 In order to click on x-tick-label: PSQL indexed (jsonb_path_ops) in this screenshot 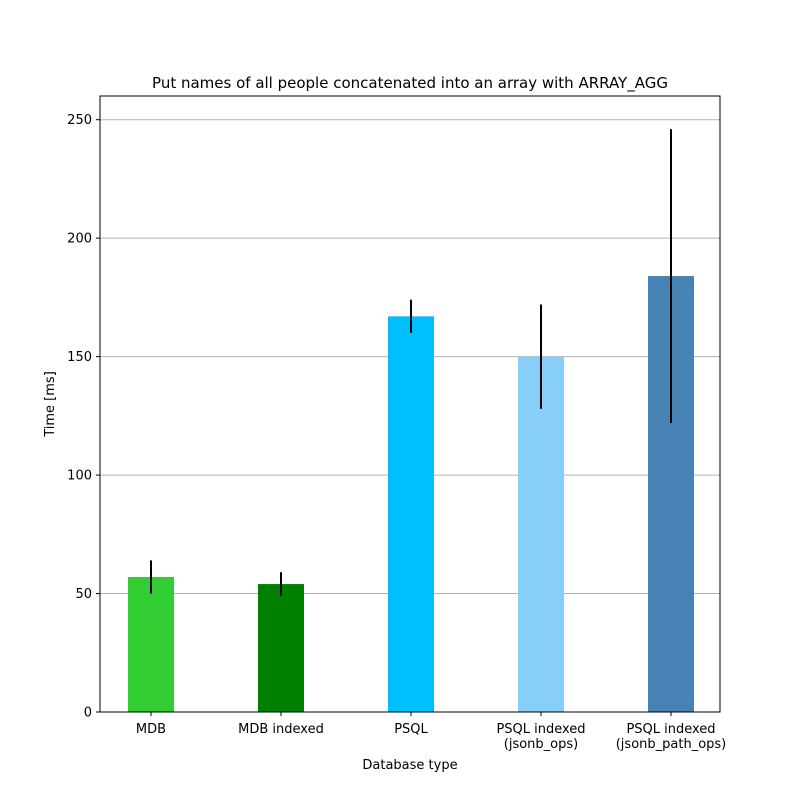, I will do `click(671, 737)`.